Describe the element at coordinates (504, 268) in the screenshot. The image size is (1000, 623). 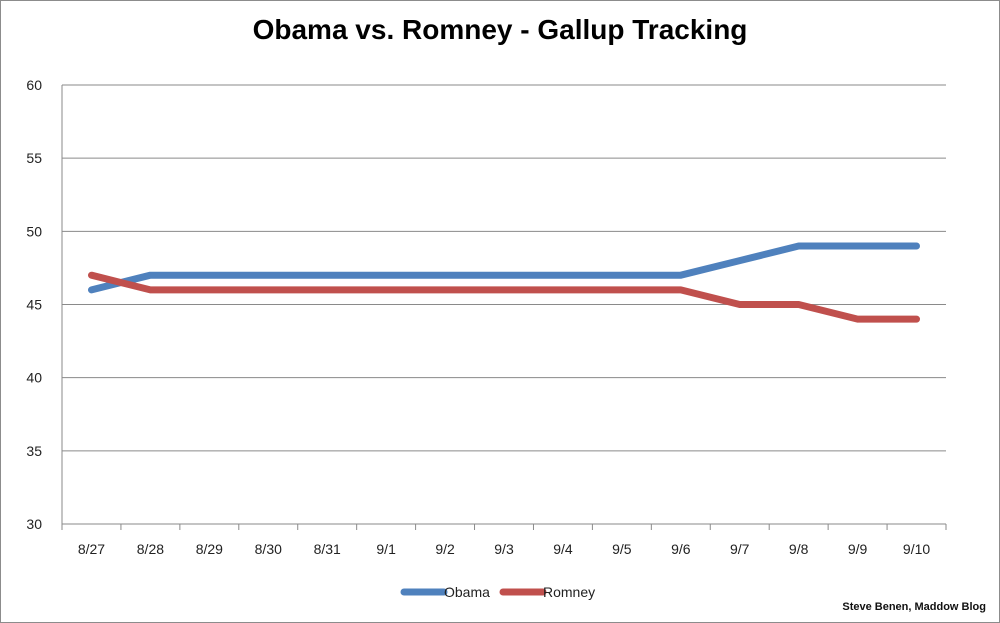
I see `series-line-obama` at that location.